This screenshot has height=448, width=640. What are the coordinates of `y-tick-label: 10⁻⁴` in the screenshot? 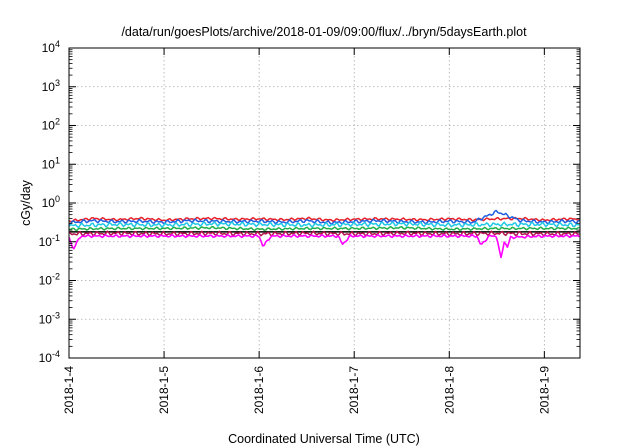 It's located at (49, 357).